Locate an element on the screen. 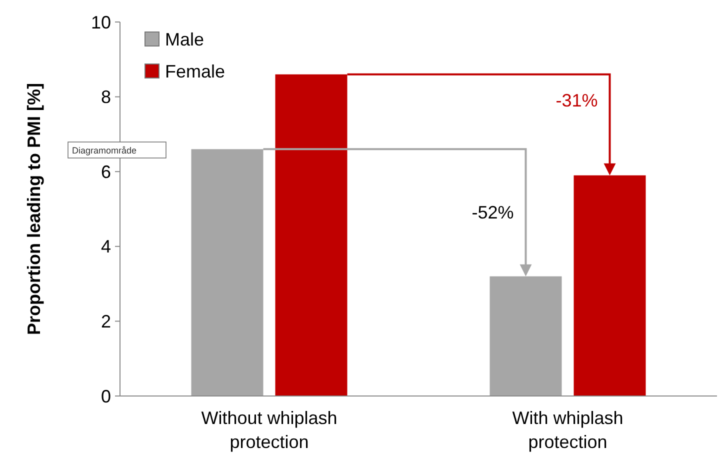 This screenshot has width=727, height=469. y-tick-label: 0 is located at coordinates (105, 396).